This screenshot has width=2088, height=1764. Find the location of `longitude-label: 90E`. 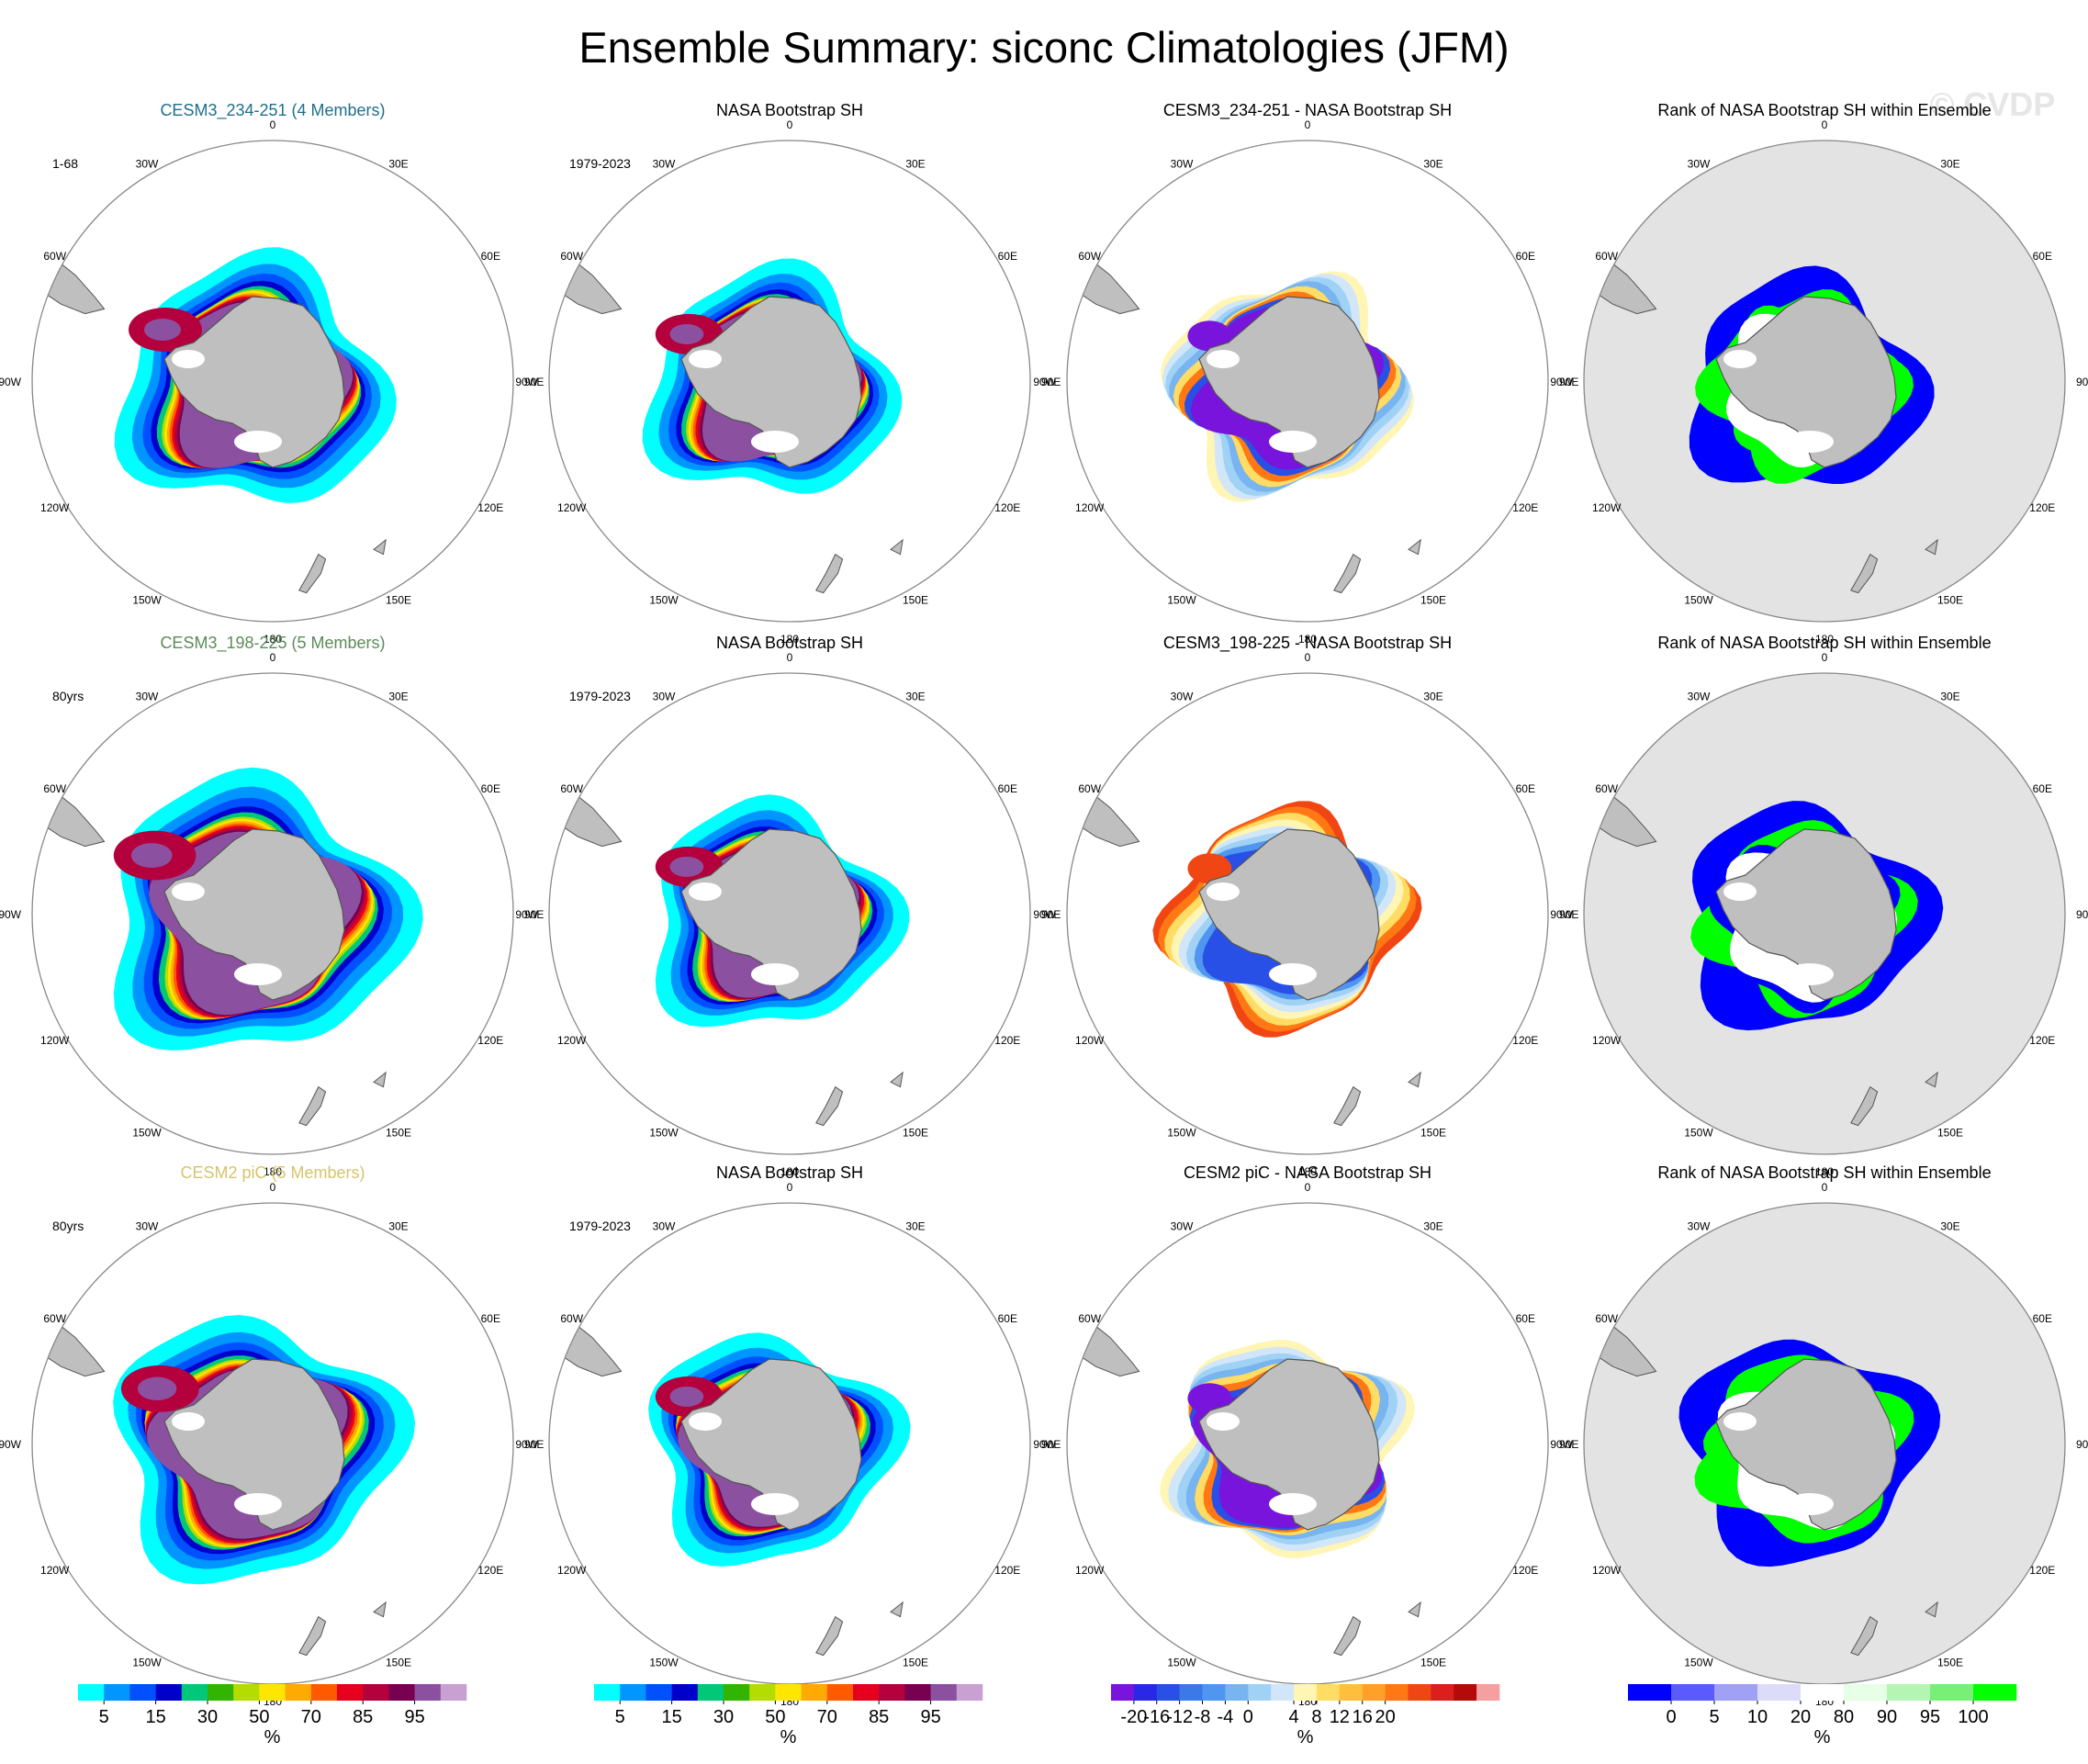

longitude-label: 90E is located at coordinates (1568, 914).